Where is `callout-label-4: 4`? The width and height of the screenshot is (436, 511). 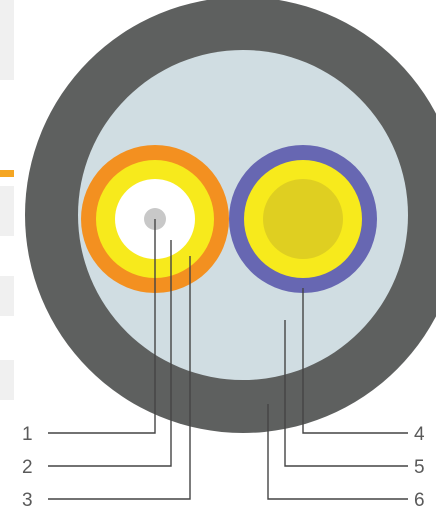 callout-label-4: 4 is located at coordinates (419, 434).